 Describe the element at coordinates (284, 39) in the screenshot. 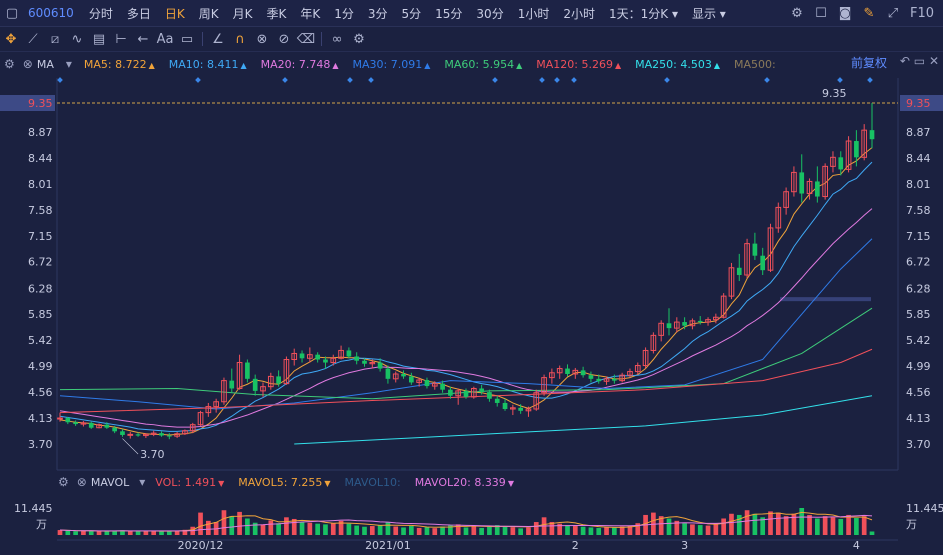

I see `hide-icon: ⊘` at that location.